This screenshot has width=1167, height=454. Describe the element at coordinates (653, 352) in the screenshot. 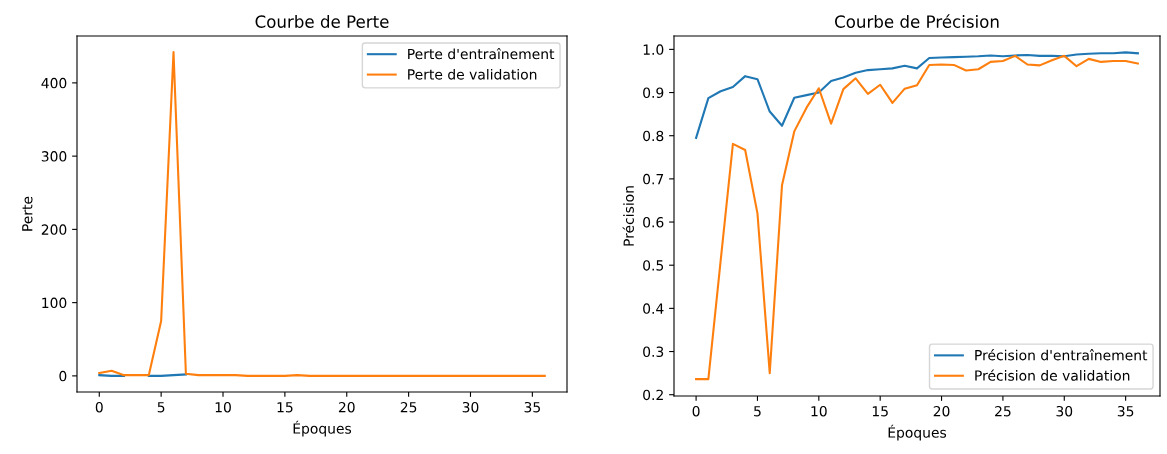

I see `y-tick-label: 0.3` at that location.